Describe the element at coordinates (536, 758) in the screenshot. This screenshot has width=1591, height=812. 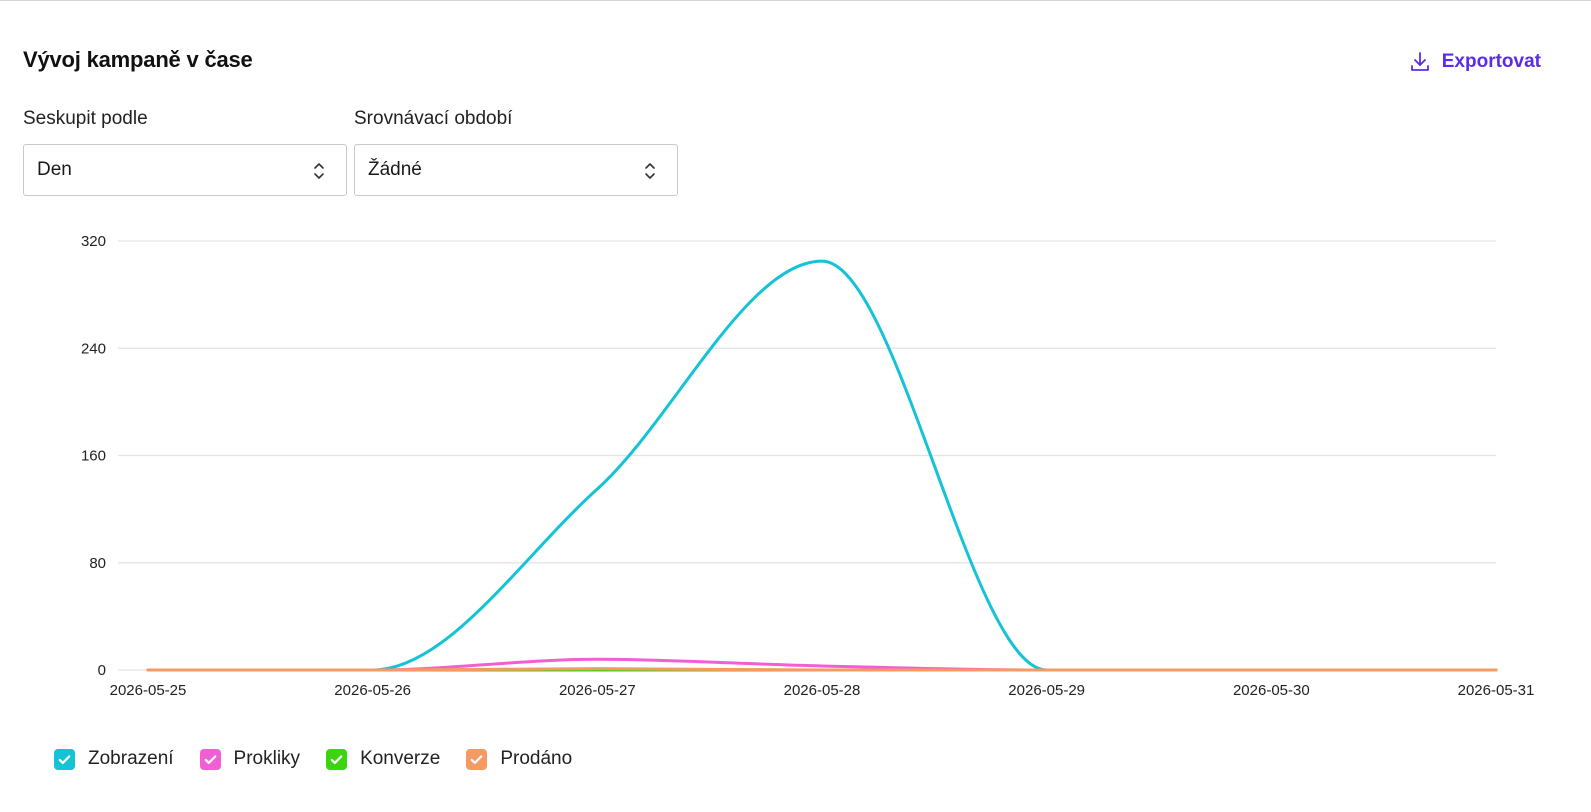
I see `legend-label: Prodáno` at that location.